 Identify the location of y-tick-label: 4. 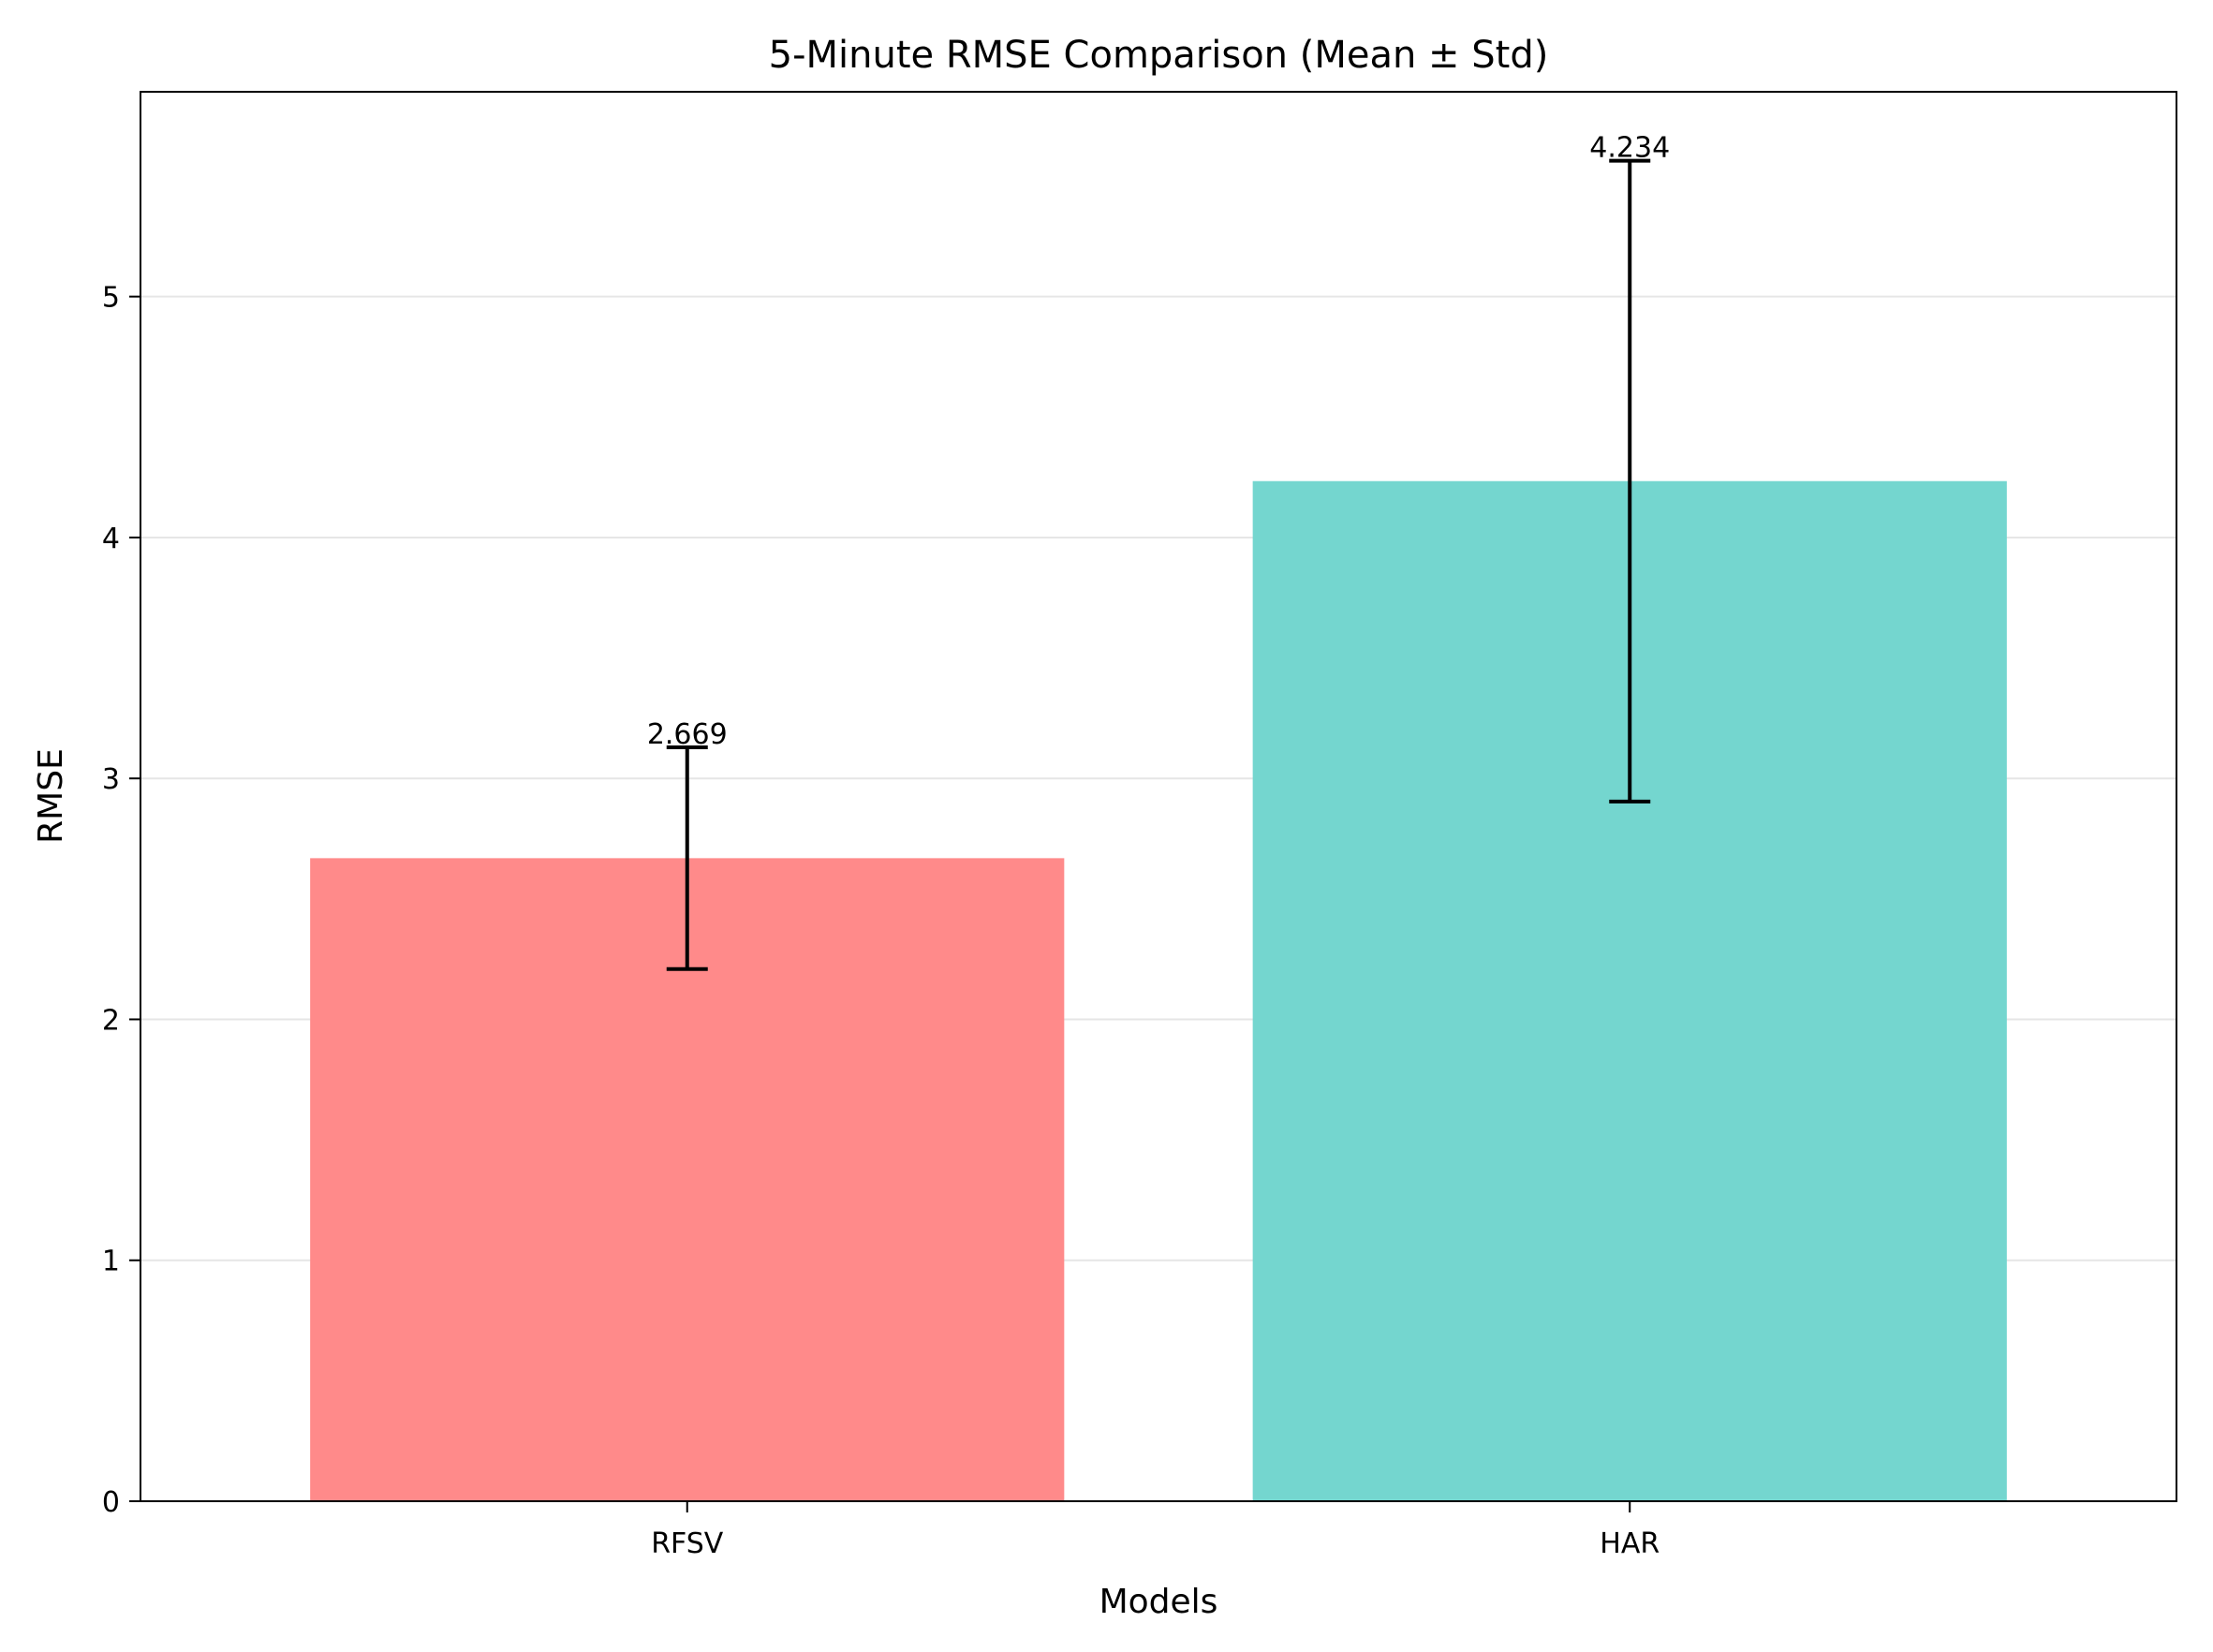
(111, 539).